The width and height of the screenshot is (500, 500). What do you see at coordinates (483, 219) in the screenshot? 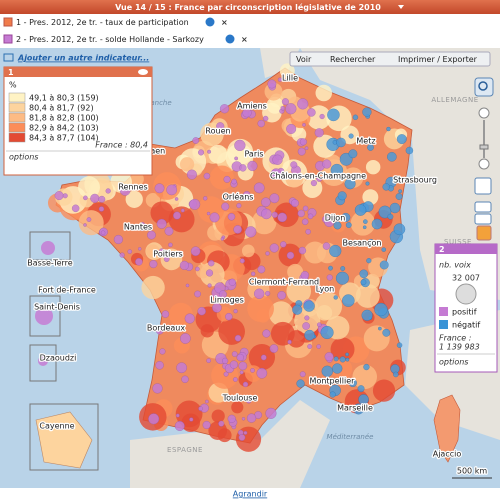
I see `next-button` at bounding box center [483, 219].